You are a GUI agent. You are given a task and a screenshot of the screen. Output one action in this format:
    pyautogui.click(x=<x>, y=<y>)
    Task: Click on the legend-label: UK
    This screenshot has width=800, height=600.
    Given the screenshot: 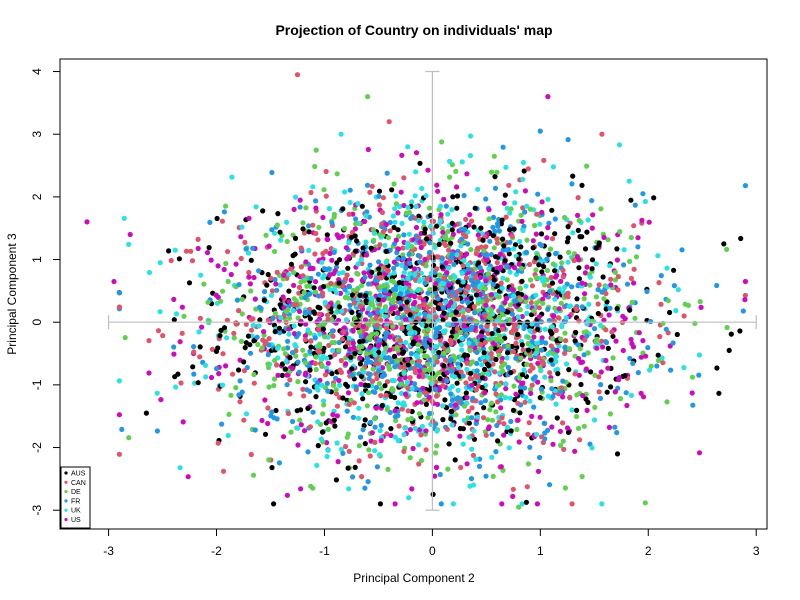 What is the action you would take?
    pyautogui.click(x=76, y=511)
    